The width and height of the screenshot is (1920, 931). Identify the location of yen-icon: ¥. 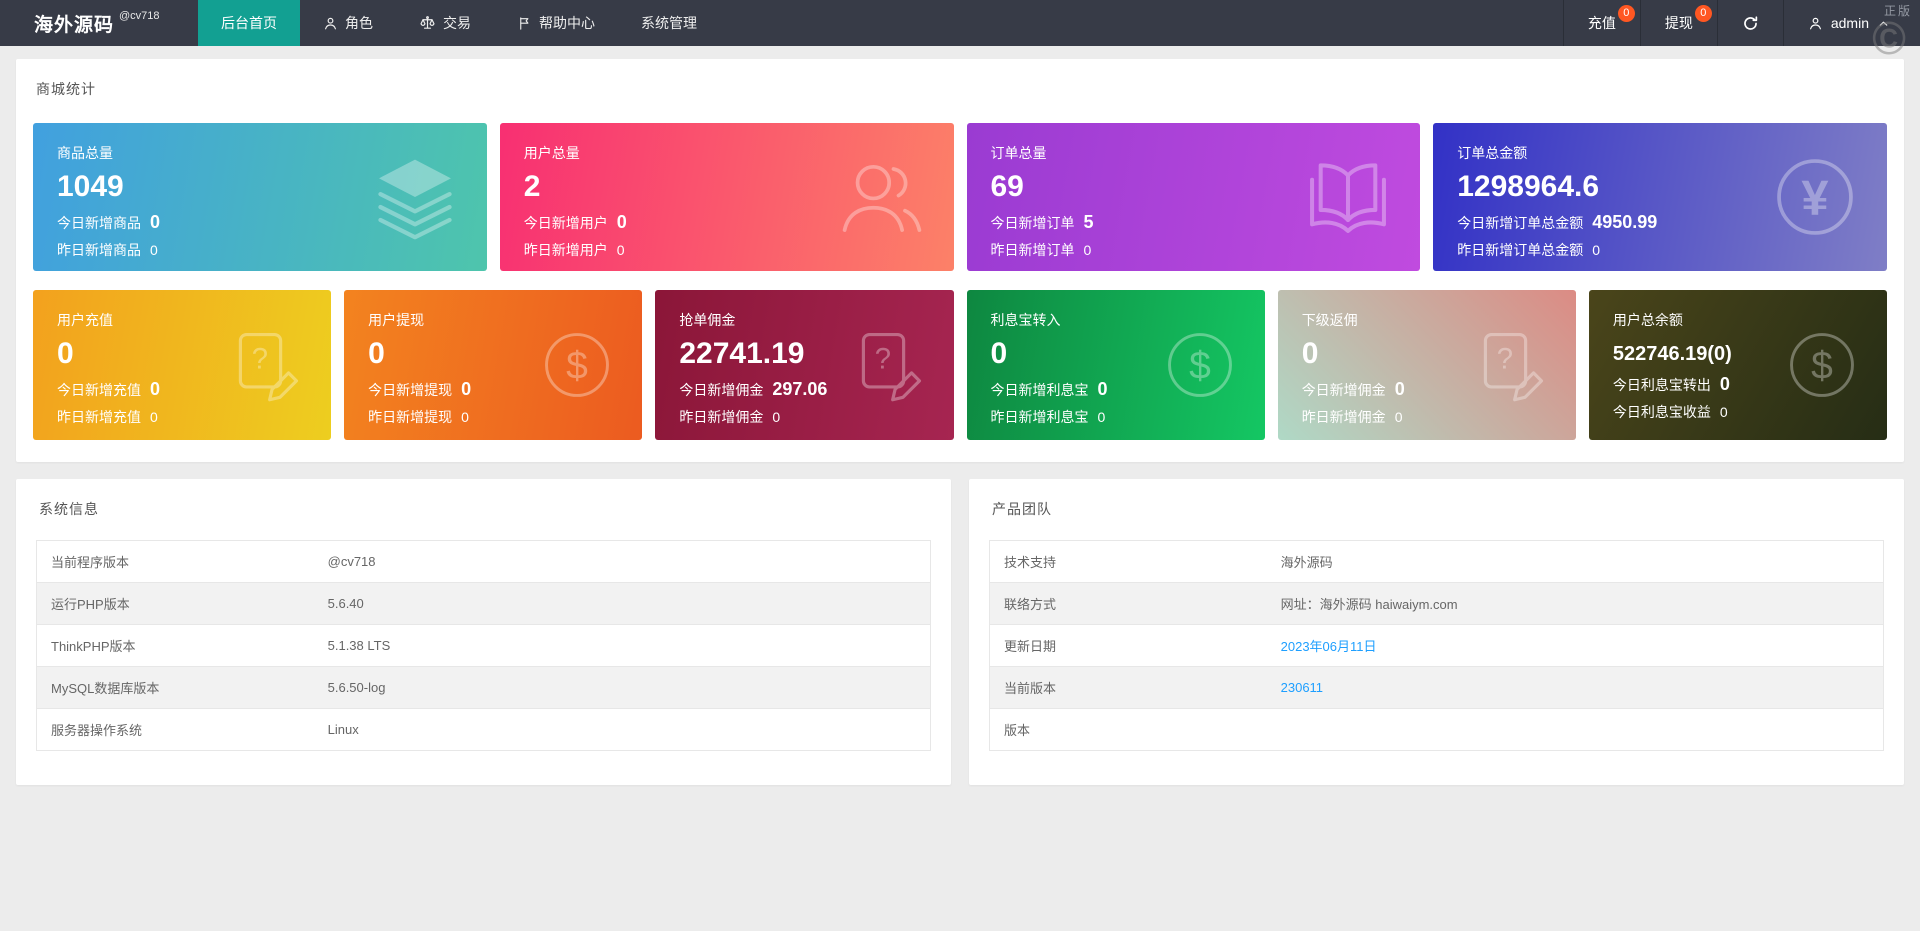
(1815, 197).